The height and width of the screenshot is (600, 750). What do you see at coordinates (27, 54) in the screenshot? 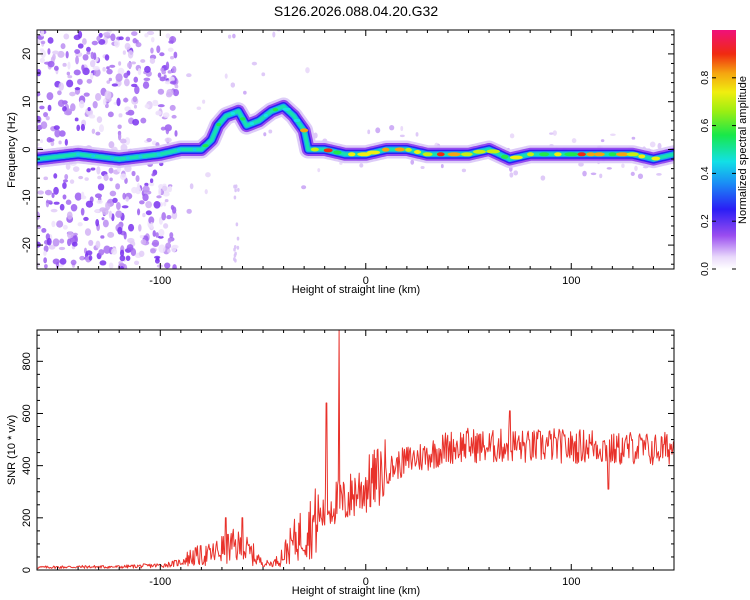
I see `spectrogram-y-tick-label: 20` at bounding box center [27, 54].